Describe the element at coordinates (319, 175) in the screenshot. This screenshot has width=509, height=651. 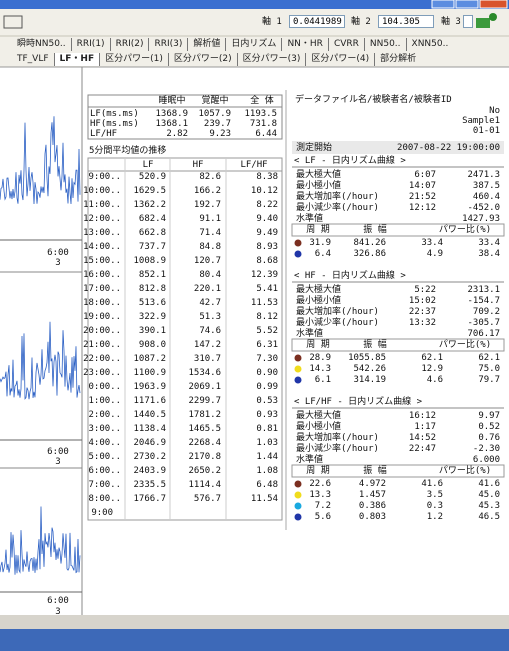
I see `stat-label: 最大極大値` at that location.